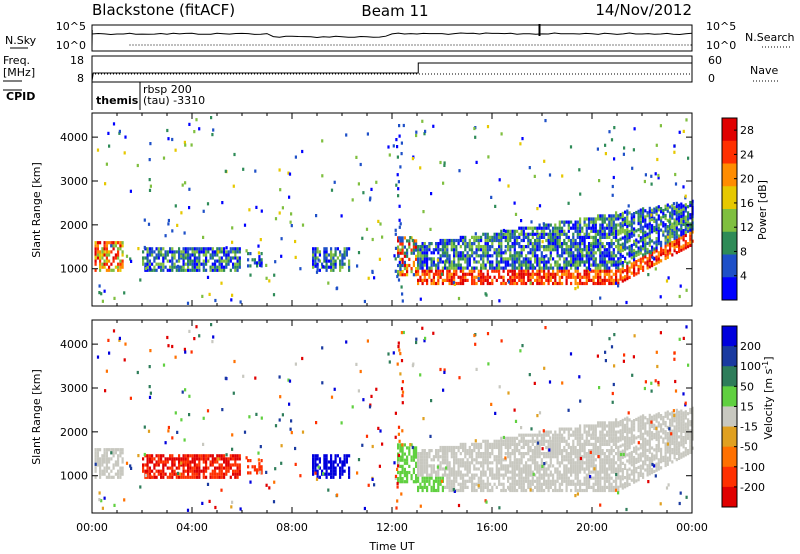 Image resolution: width=800 pixels, height=554 pixels. What do you see at coordinates (71, 45) in the screenshot?
I see `nsky-tick-bottom: 10^0` at bounding box center [71, 45].